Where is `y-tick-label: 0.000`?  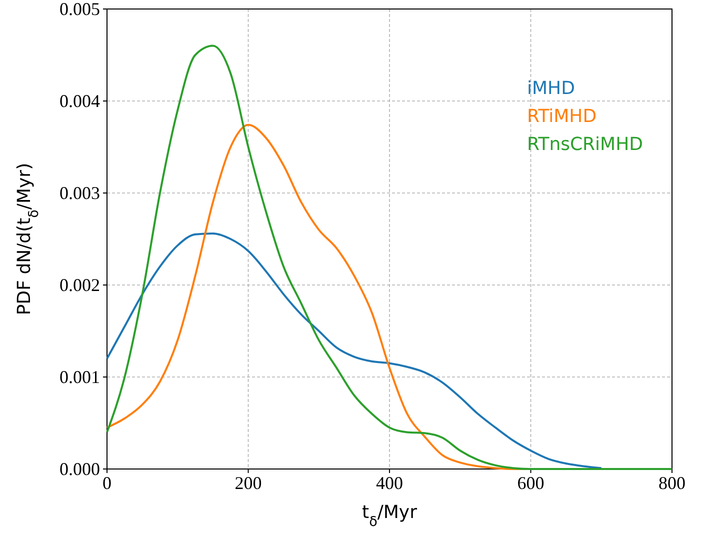
y-tick-label: 0.000 is located at coordinates (80, 468).